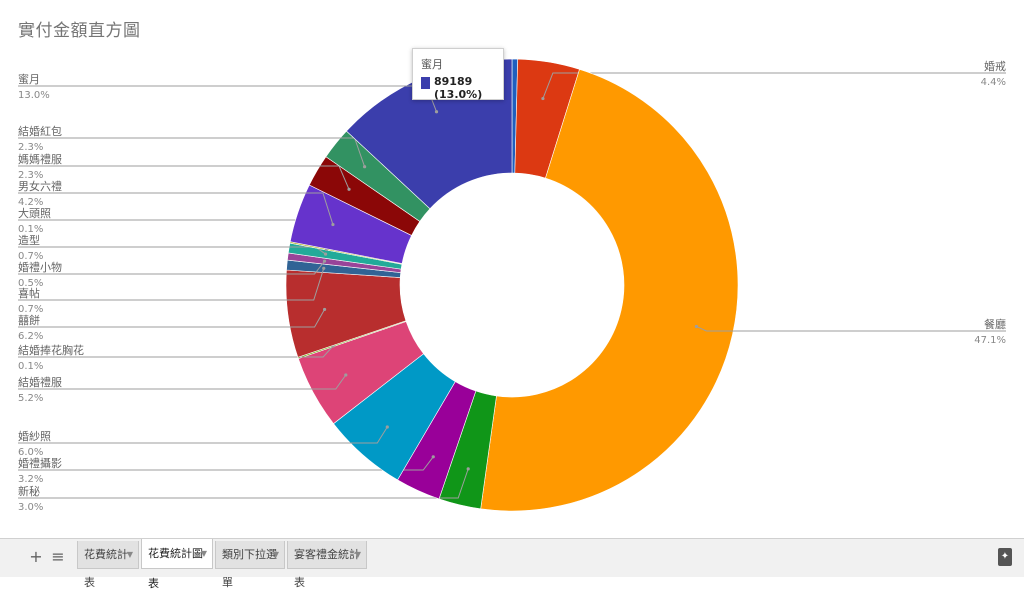 The image size is (1024, 599). Describe the element at coordinates (29, 79) in the screenshot. I see `slice-label-name: 蜜月` at that location.